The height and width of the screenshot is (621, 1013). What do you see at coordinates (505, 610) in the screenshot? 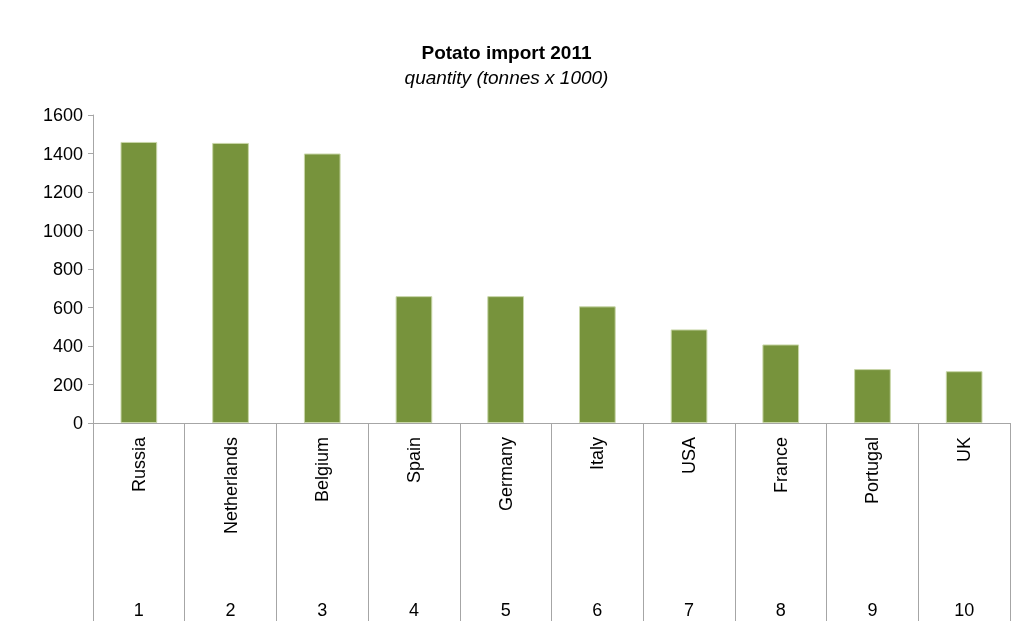
I see `text: 5` at bounding box center [505, 610].